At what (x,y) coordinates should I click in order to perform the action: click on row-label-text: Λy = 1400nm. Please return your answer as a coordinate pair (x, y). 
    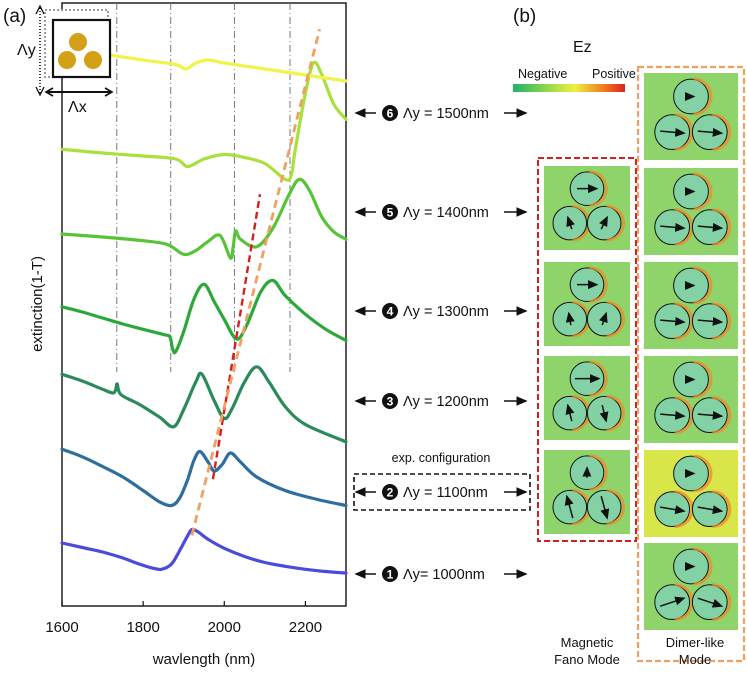
    Looking at the image, I should click on (446, 213).